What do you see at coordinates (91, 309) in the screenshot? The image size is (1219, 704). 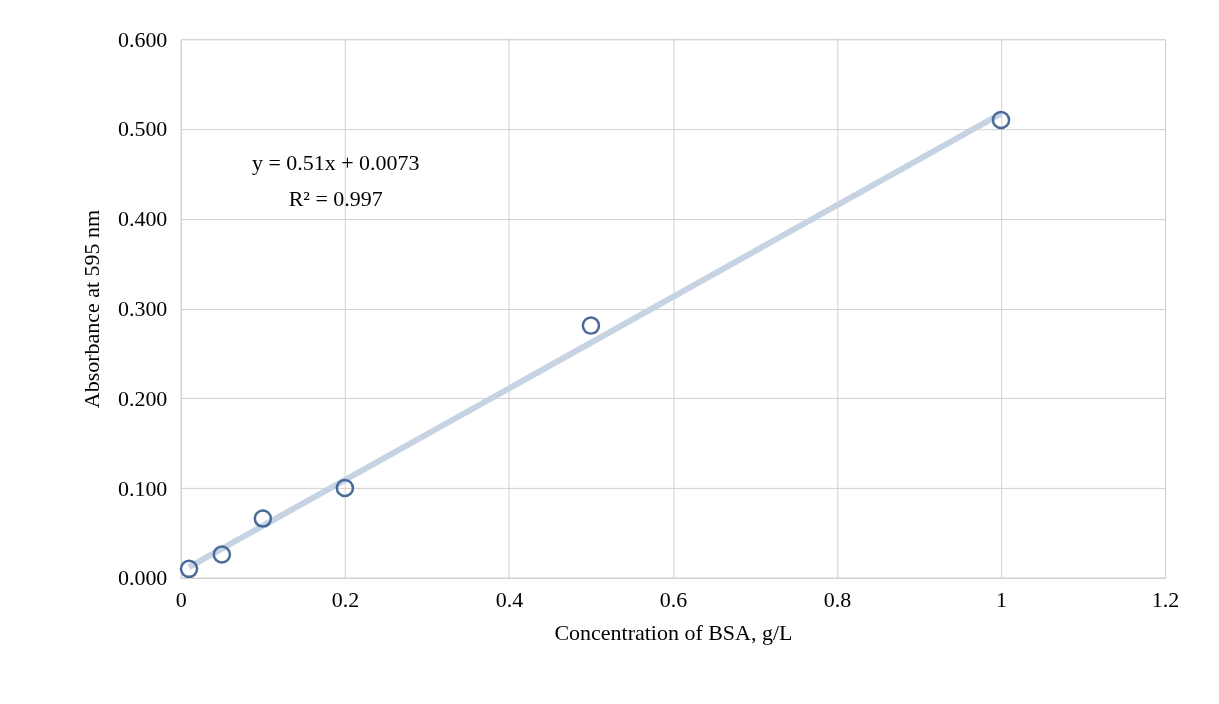 I see `y-axis-title: Absorbance at 595 nm` at bounding box center [91, 309].